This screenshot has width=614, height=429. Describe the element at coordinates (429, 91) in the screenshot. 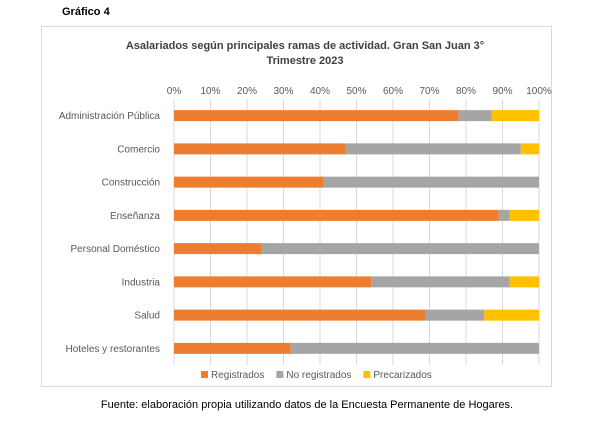

I see `x-tick-label: 70%` at that location.